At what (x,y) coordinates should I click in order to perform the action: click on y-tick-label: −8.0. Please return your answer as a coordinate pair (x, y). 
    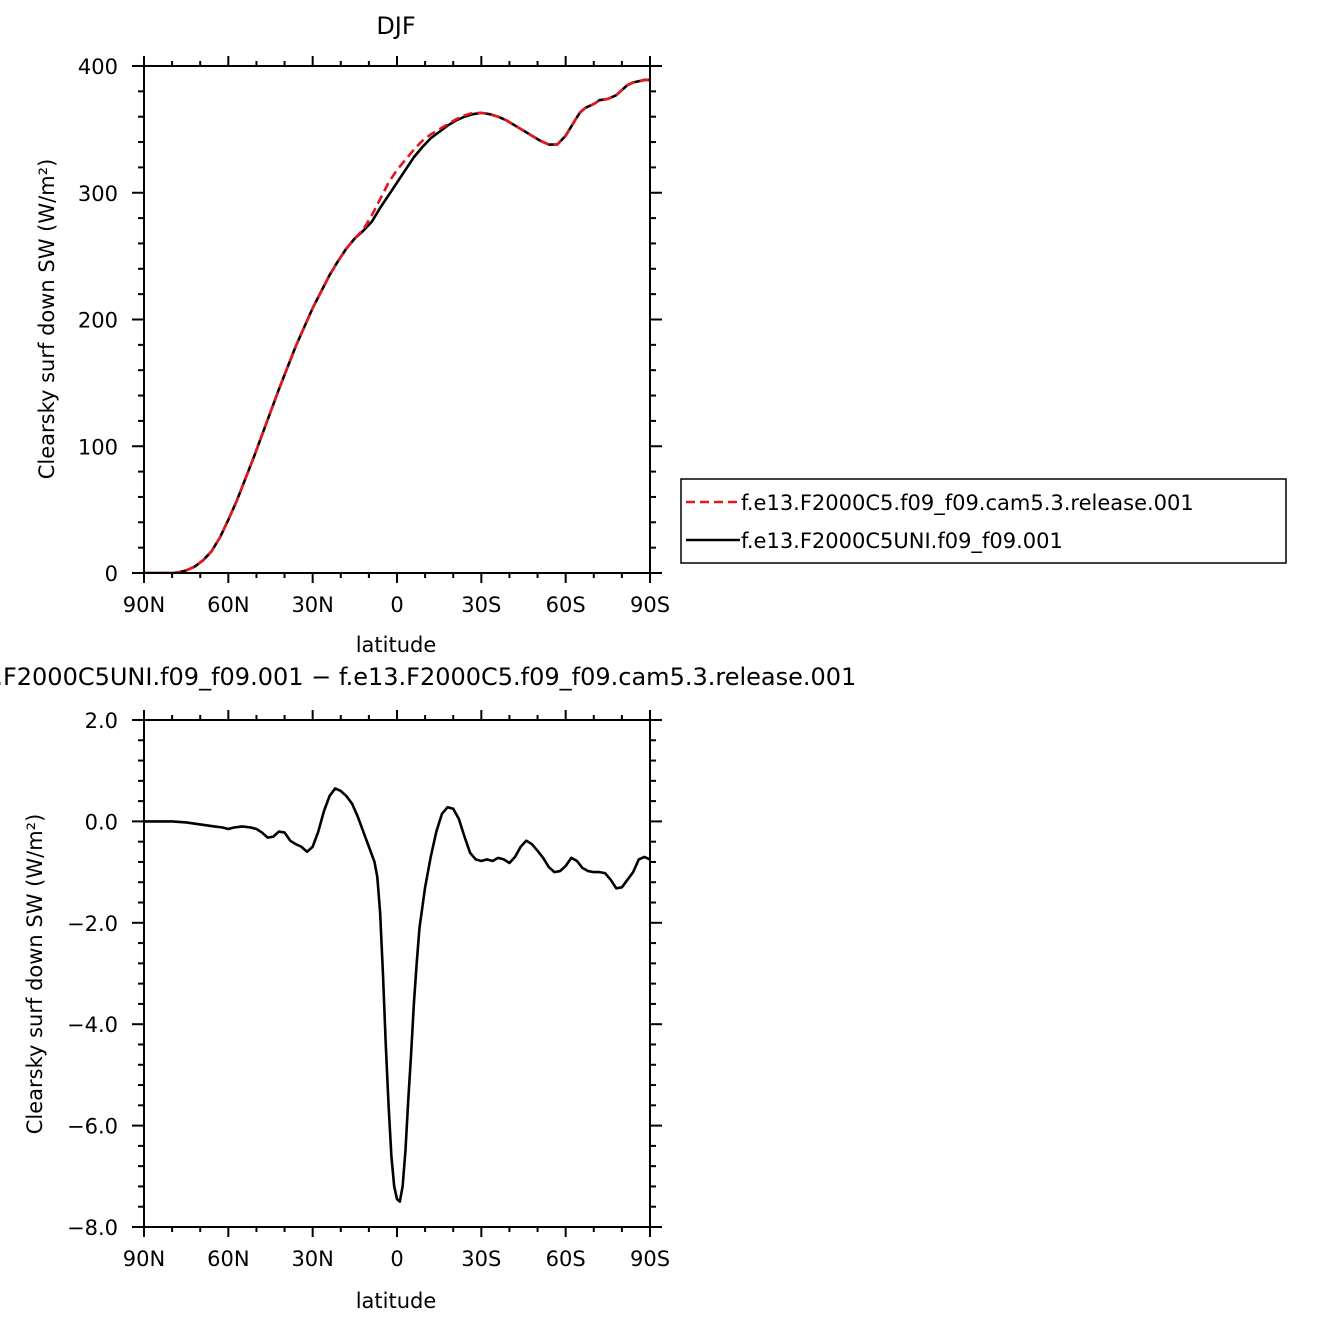
    Looking at the image, I should click on (92, 1228).